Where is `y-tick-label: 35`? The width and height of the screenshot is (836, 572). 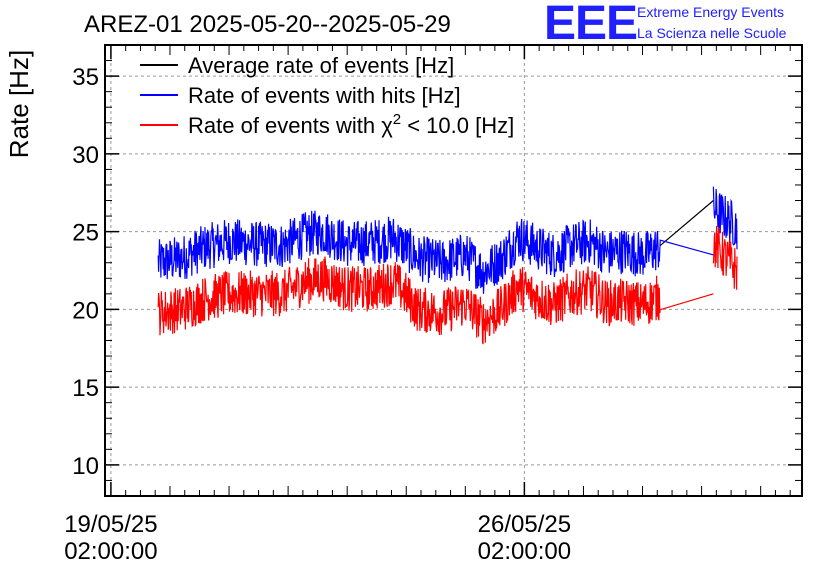
y-tick-label: 35 is located at coordinates (85, 77).